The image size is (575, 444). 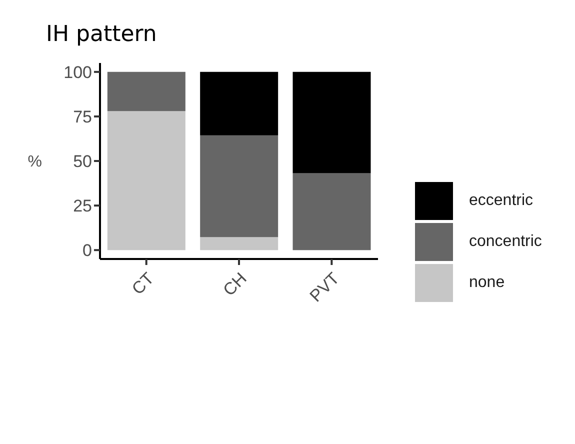 What do you see at coordinates (82, 116) in the screenshot?
I see `y-tick-label: 75` at bounding box center [82, 116].